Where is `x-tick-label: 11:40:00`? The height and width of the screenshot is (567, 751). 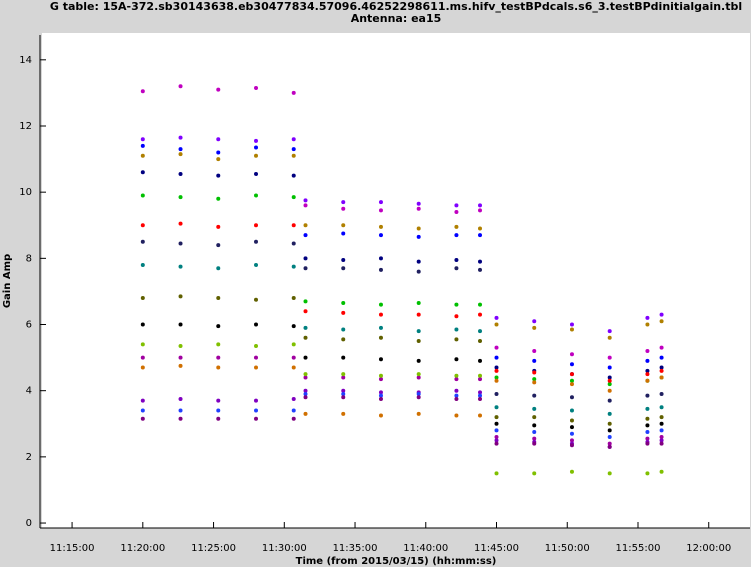
x-tick-label: 11:40:00 is located at coordinates (425, 548).